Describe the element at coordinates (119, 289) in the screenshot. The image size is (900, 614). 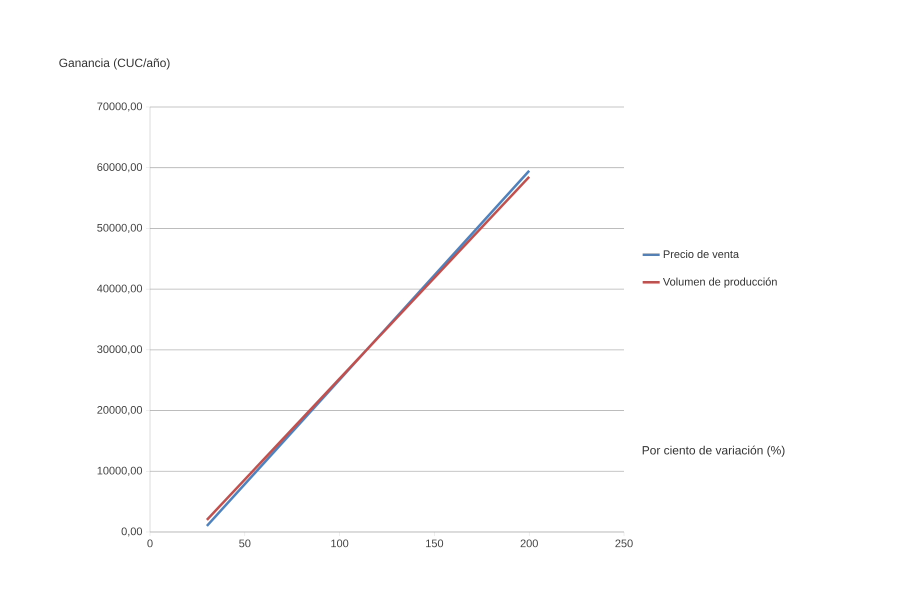
I see `y-tick-label: 40000,00` at that location.